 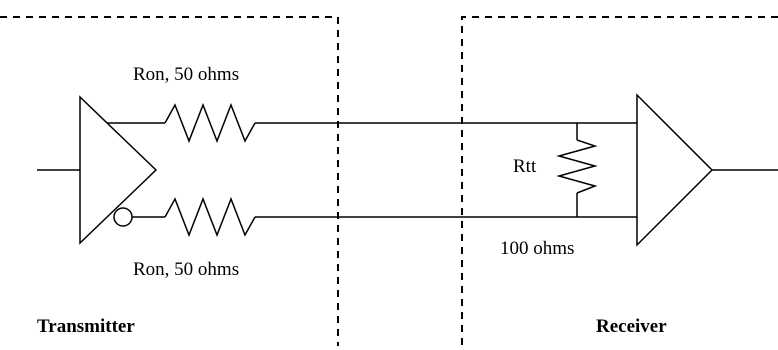 What do you see at coordinates (210, 217) in the screenshot?
I see `ron-bottom-resistor` at bounding box center [210, 217].